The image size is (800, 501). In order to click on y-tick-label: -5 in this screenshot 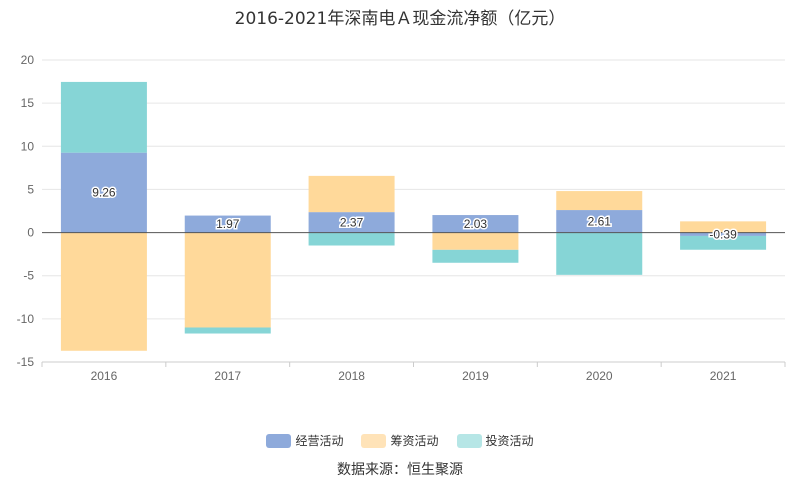, I will do `click(28, 276)`.